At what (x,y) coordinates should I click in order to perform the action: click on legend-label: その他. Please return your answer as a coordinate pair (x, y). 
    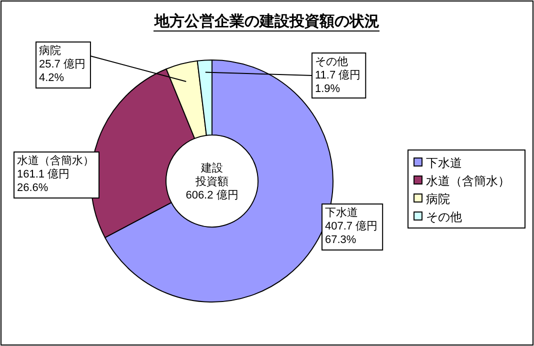
    Looking at the image, I should click on (444, 217).